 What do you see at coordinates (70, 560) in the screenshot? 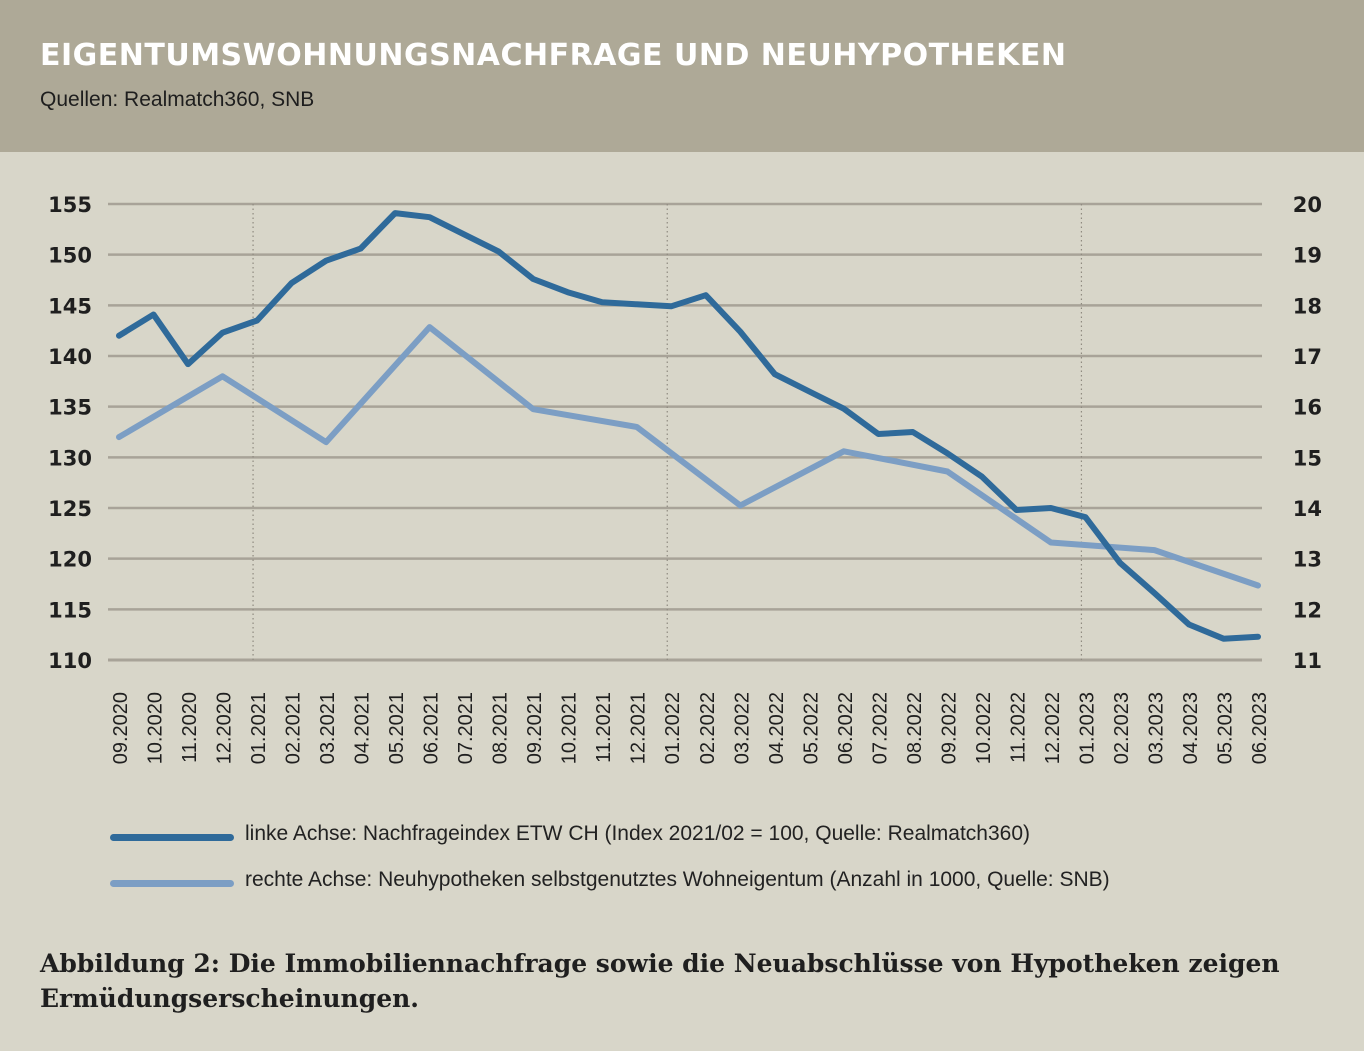
I see `left-tick-label: 120` at bounding box center [70, 560].